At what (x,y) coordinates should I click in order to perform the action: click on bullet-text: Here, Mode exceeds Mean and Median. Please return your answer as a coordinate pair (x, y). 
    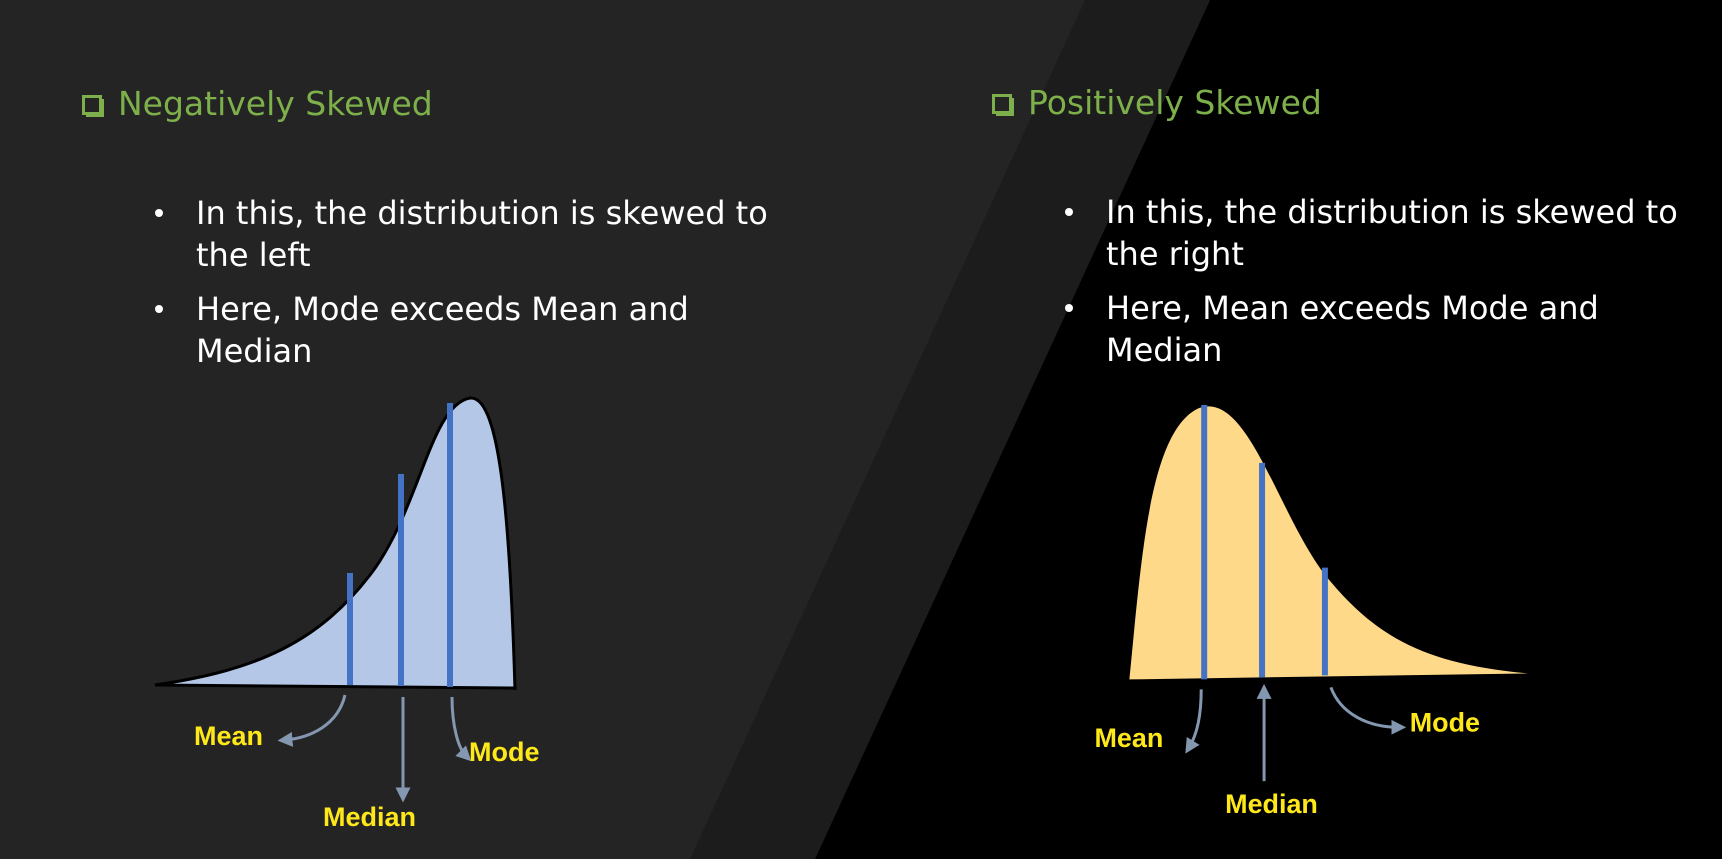
    Looking at the image, I should click on (442, 330).